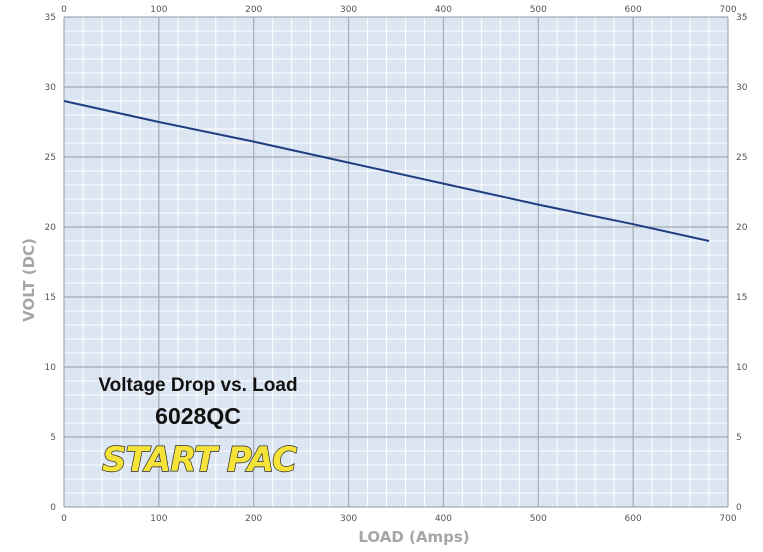 The height and width of the screenshot is (552, 763). What do you see at coordinates (538, 10) in the screenshot?
I see `x-tick-label-top: 500` at bounding box center [538, 10].